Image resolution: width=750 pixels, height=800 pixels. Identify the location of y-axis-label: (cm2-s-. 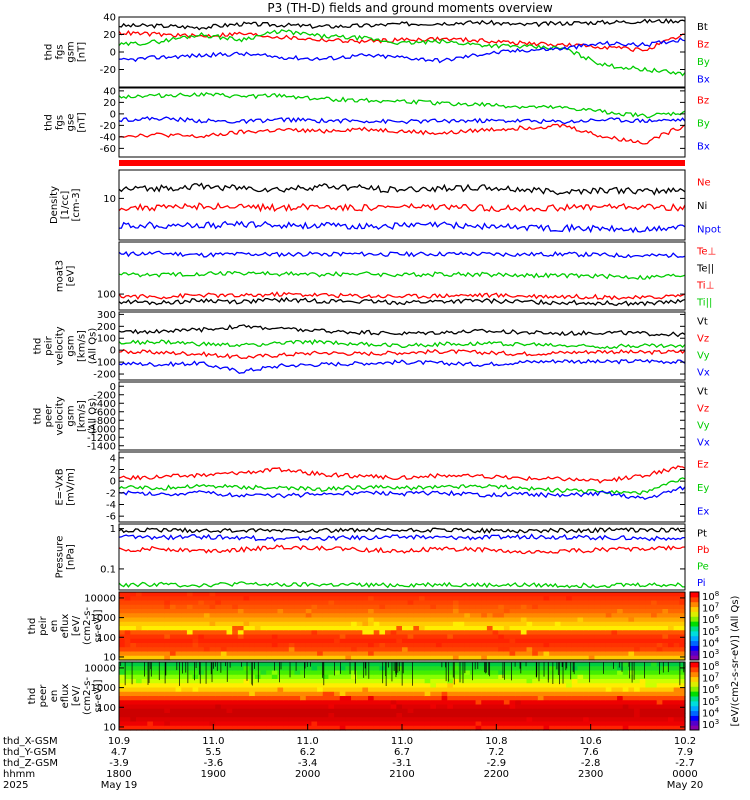
(87, 696).